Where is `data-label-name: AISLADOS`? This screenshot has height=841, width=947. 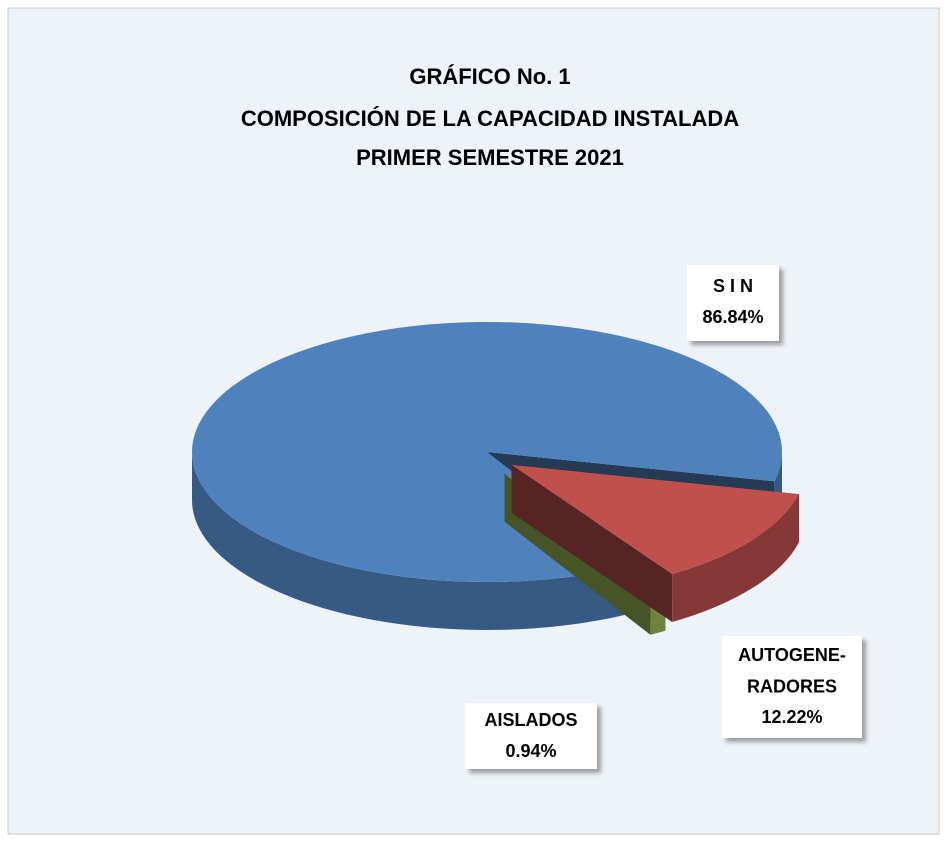
data-label-name: AISLADOS is located at coordinates (530, 720).